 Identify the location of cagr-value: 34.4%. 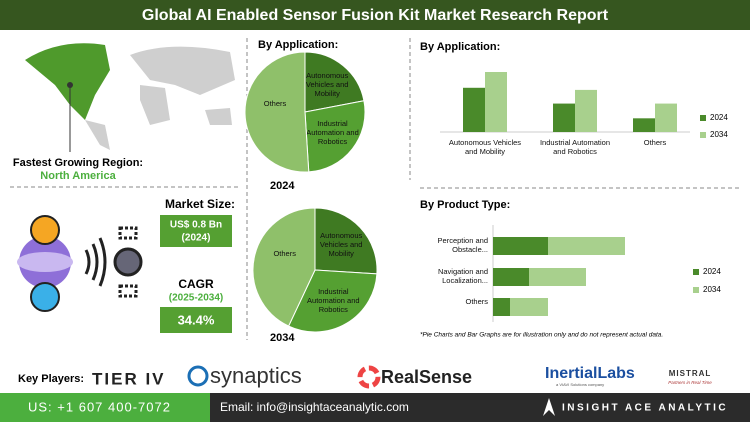
(196, 319).